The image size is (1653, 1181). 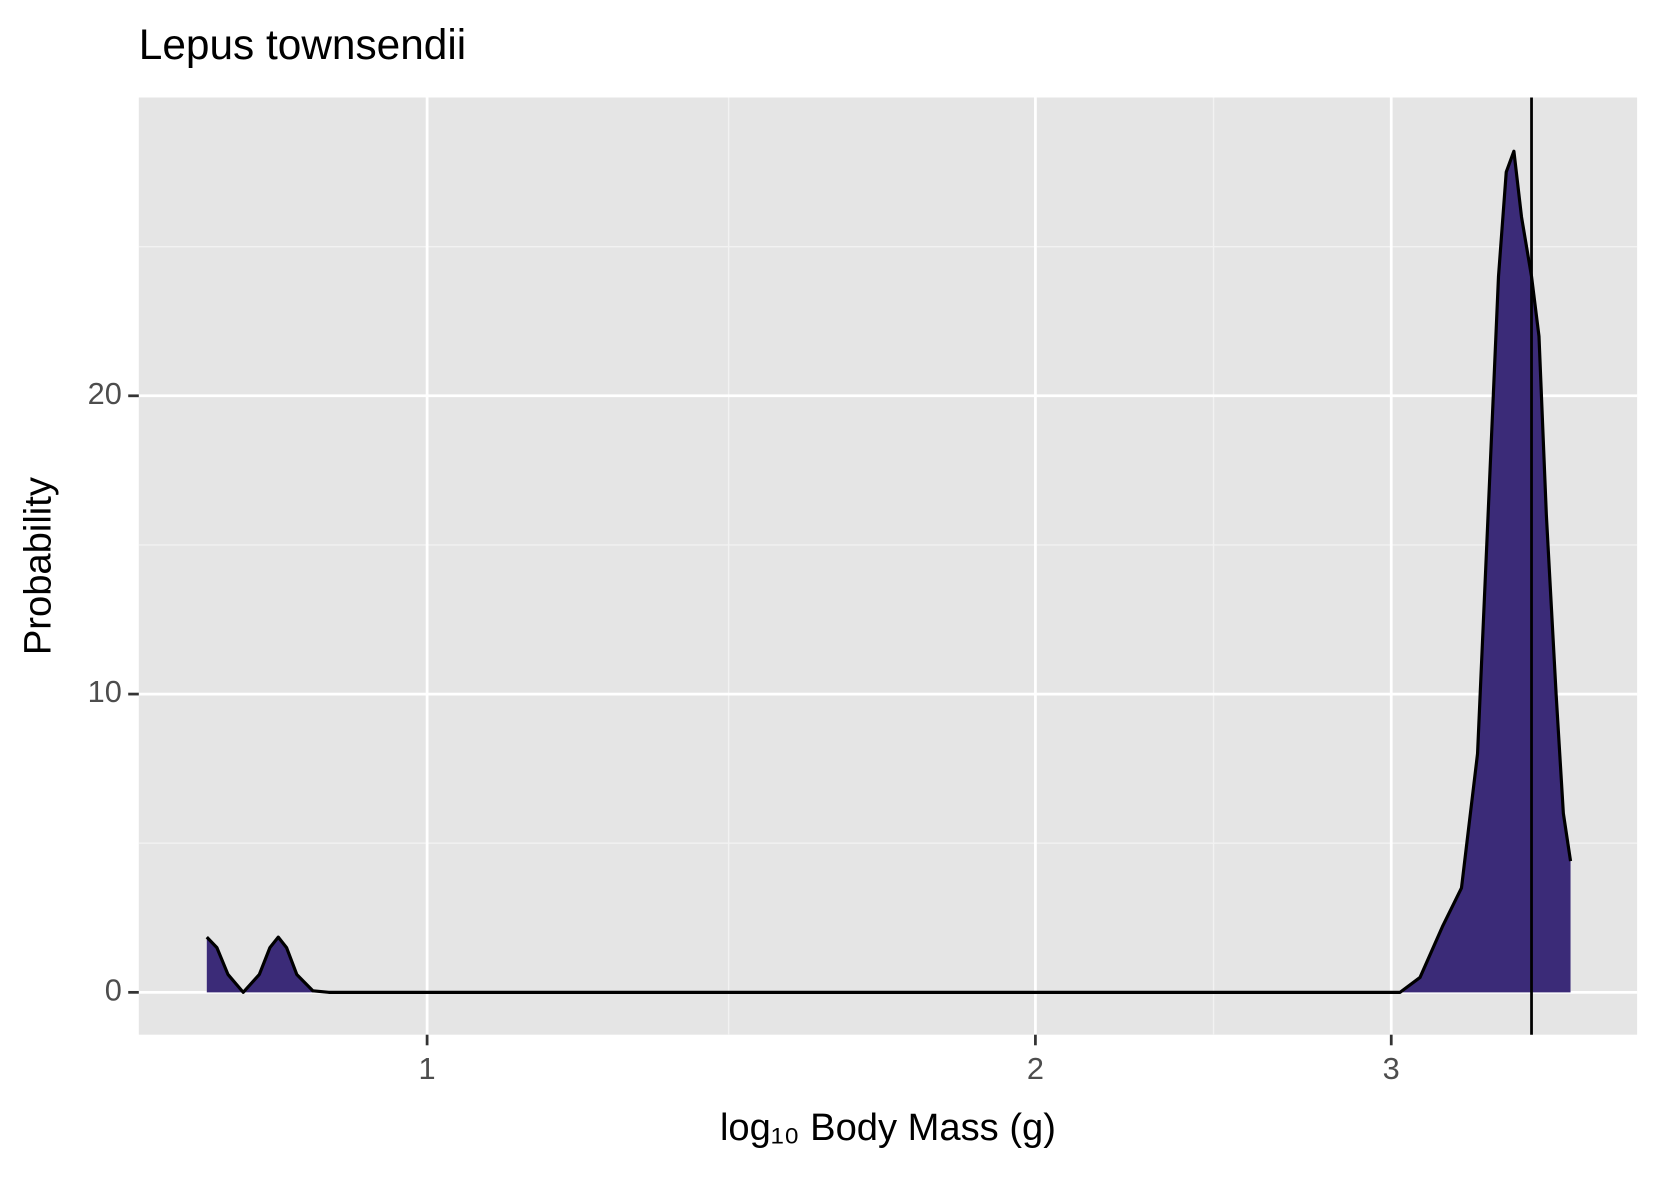 I want to click on x-axis-title: log₁₀ Body Mass (g), so click(x=888, y=1127).